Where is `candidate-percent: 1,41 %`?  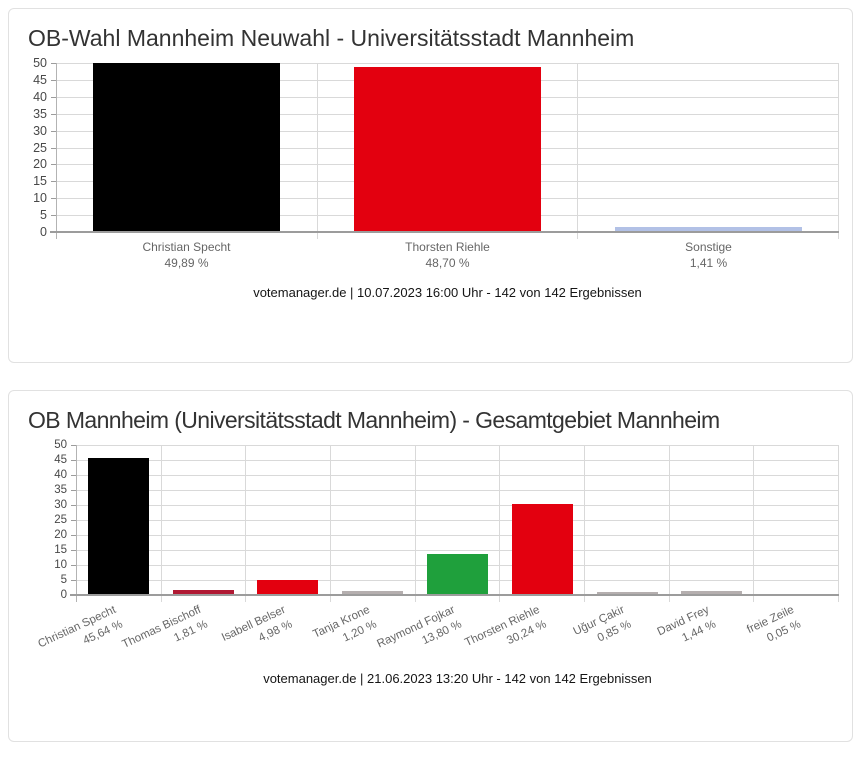
candidate-percent: 1,41 % is located at coordinates (708, 264).